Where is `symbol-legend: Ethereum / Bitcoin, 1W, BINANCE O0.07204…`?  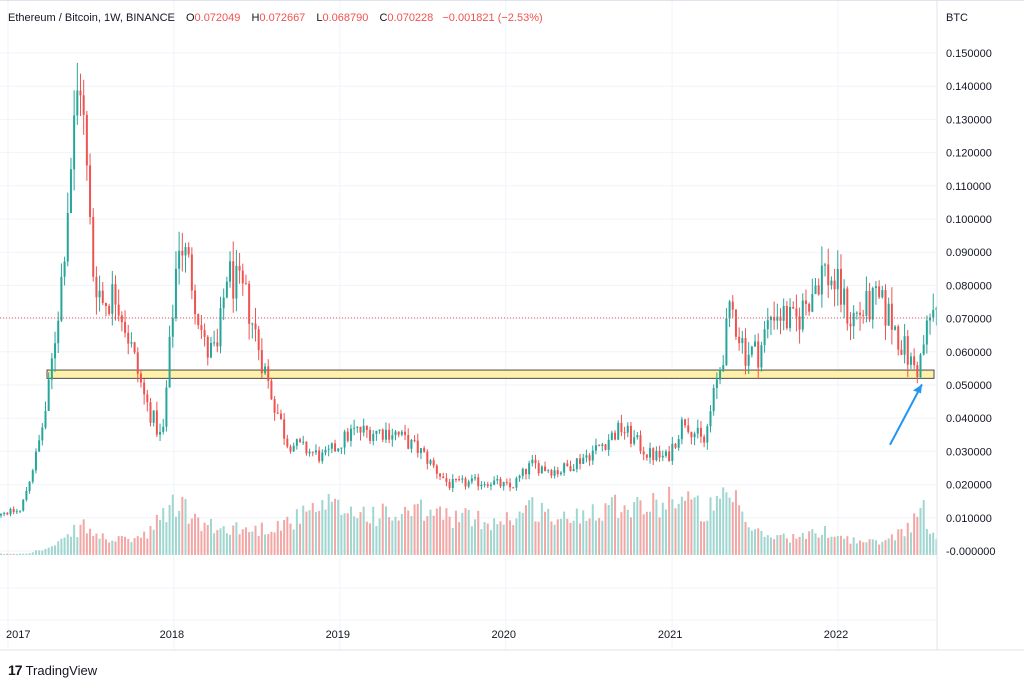
symbol-legend: Ethereum / Bitcoin, 1W, BINANCE O0.07204… is located at coordinates (275, 18).